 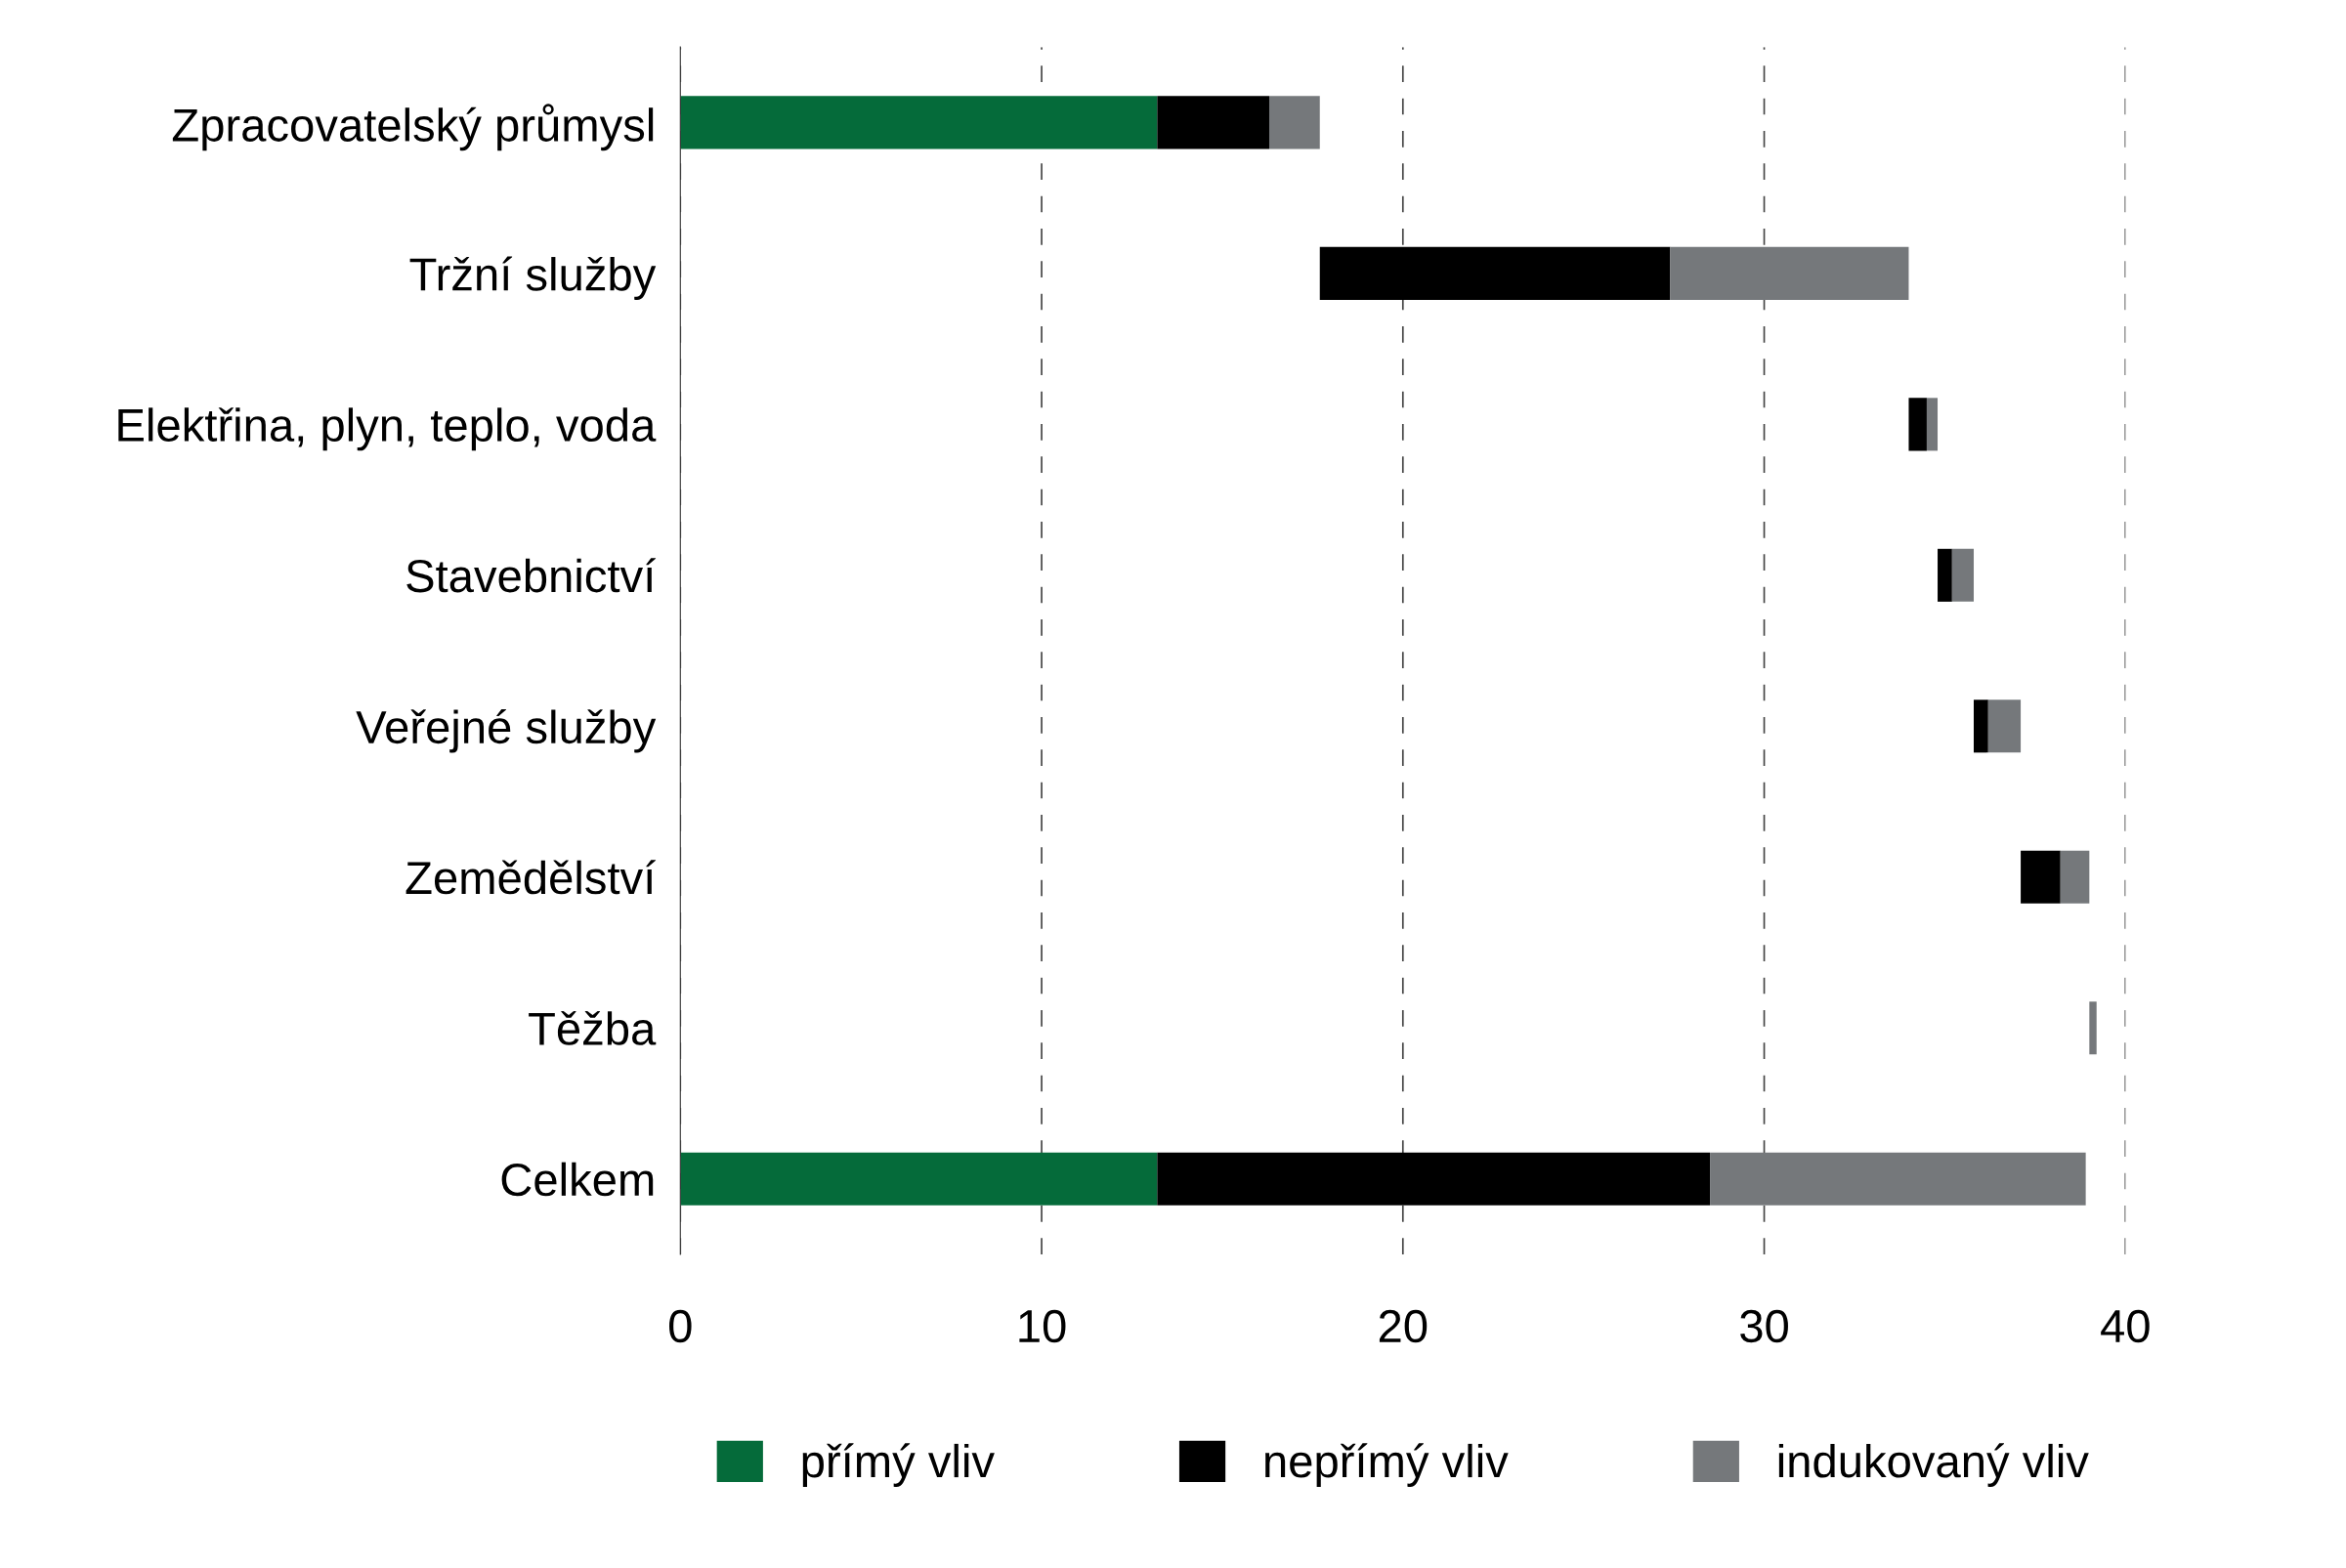 What do you see at coordinates (1933, 1465) in the screenshot?
I see `legend-label: indukovaný vliv` at bounding box center [1933, 1465].